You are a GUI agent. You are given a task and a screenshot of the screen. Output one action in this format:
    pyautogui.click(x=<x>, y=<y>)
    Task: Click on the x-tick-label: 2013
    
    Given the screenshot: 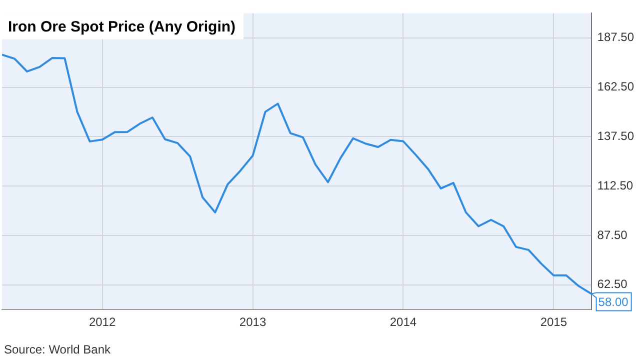 What is the action you would take?
    pyautogui.click(x=252, y=322)
    